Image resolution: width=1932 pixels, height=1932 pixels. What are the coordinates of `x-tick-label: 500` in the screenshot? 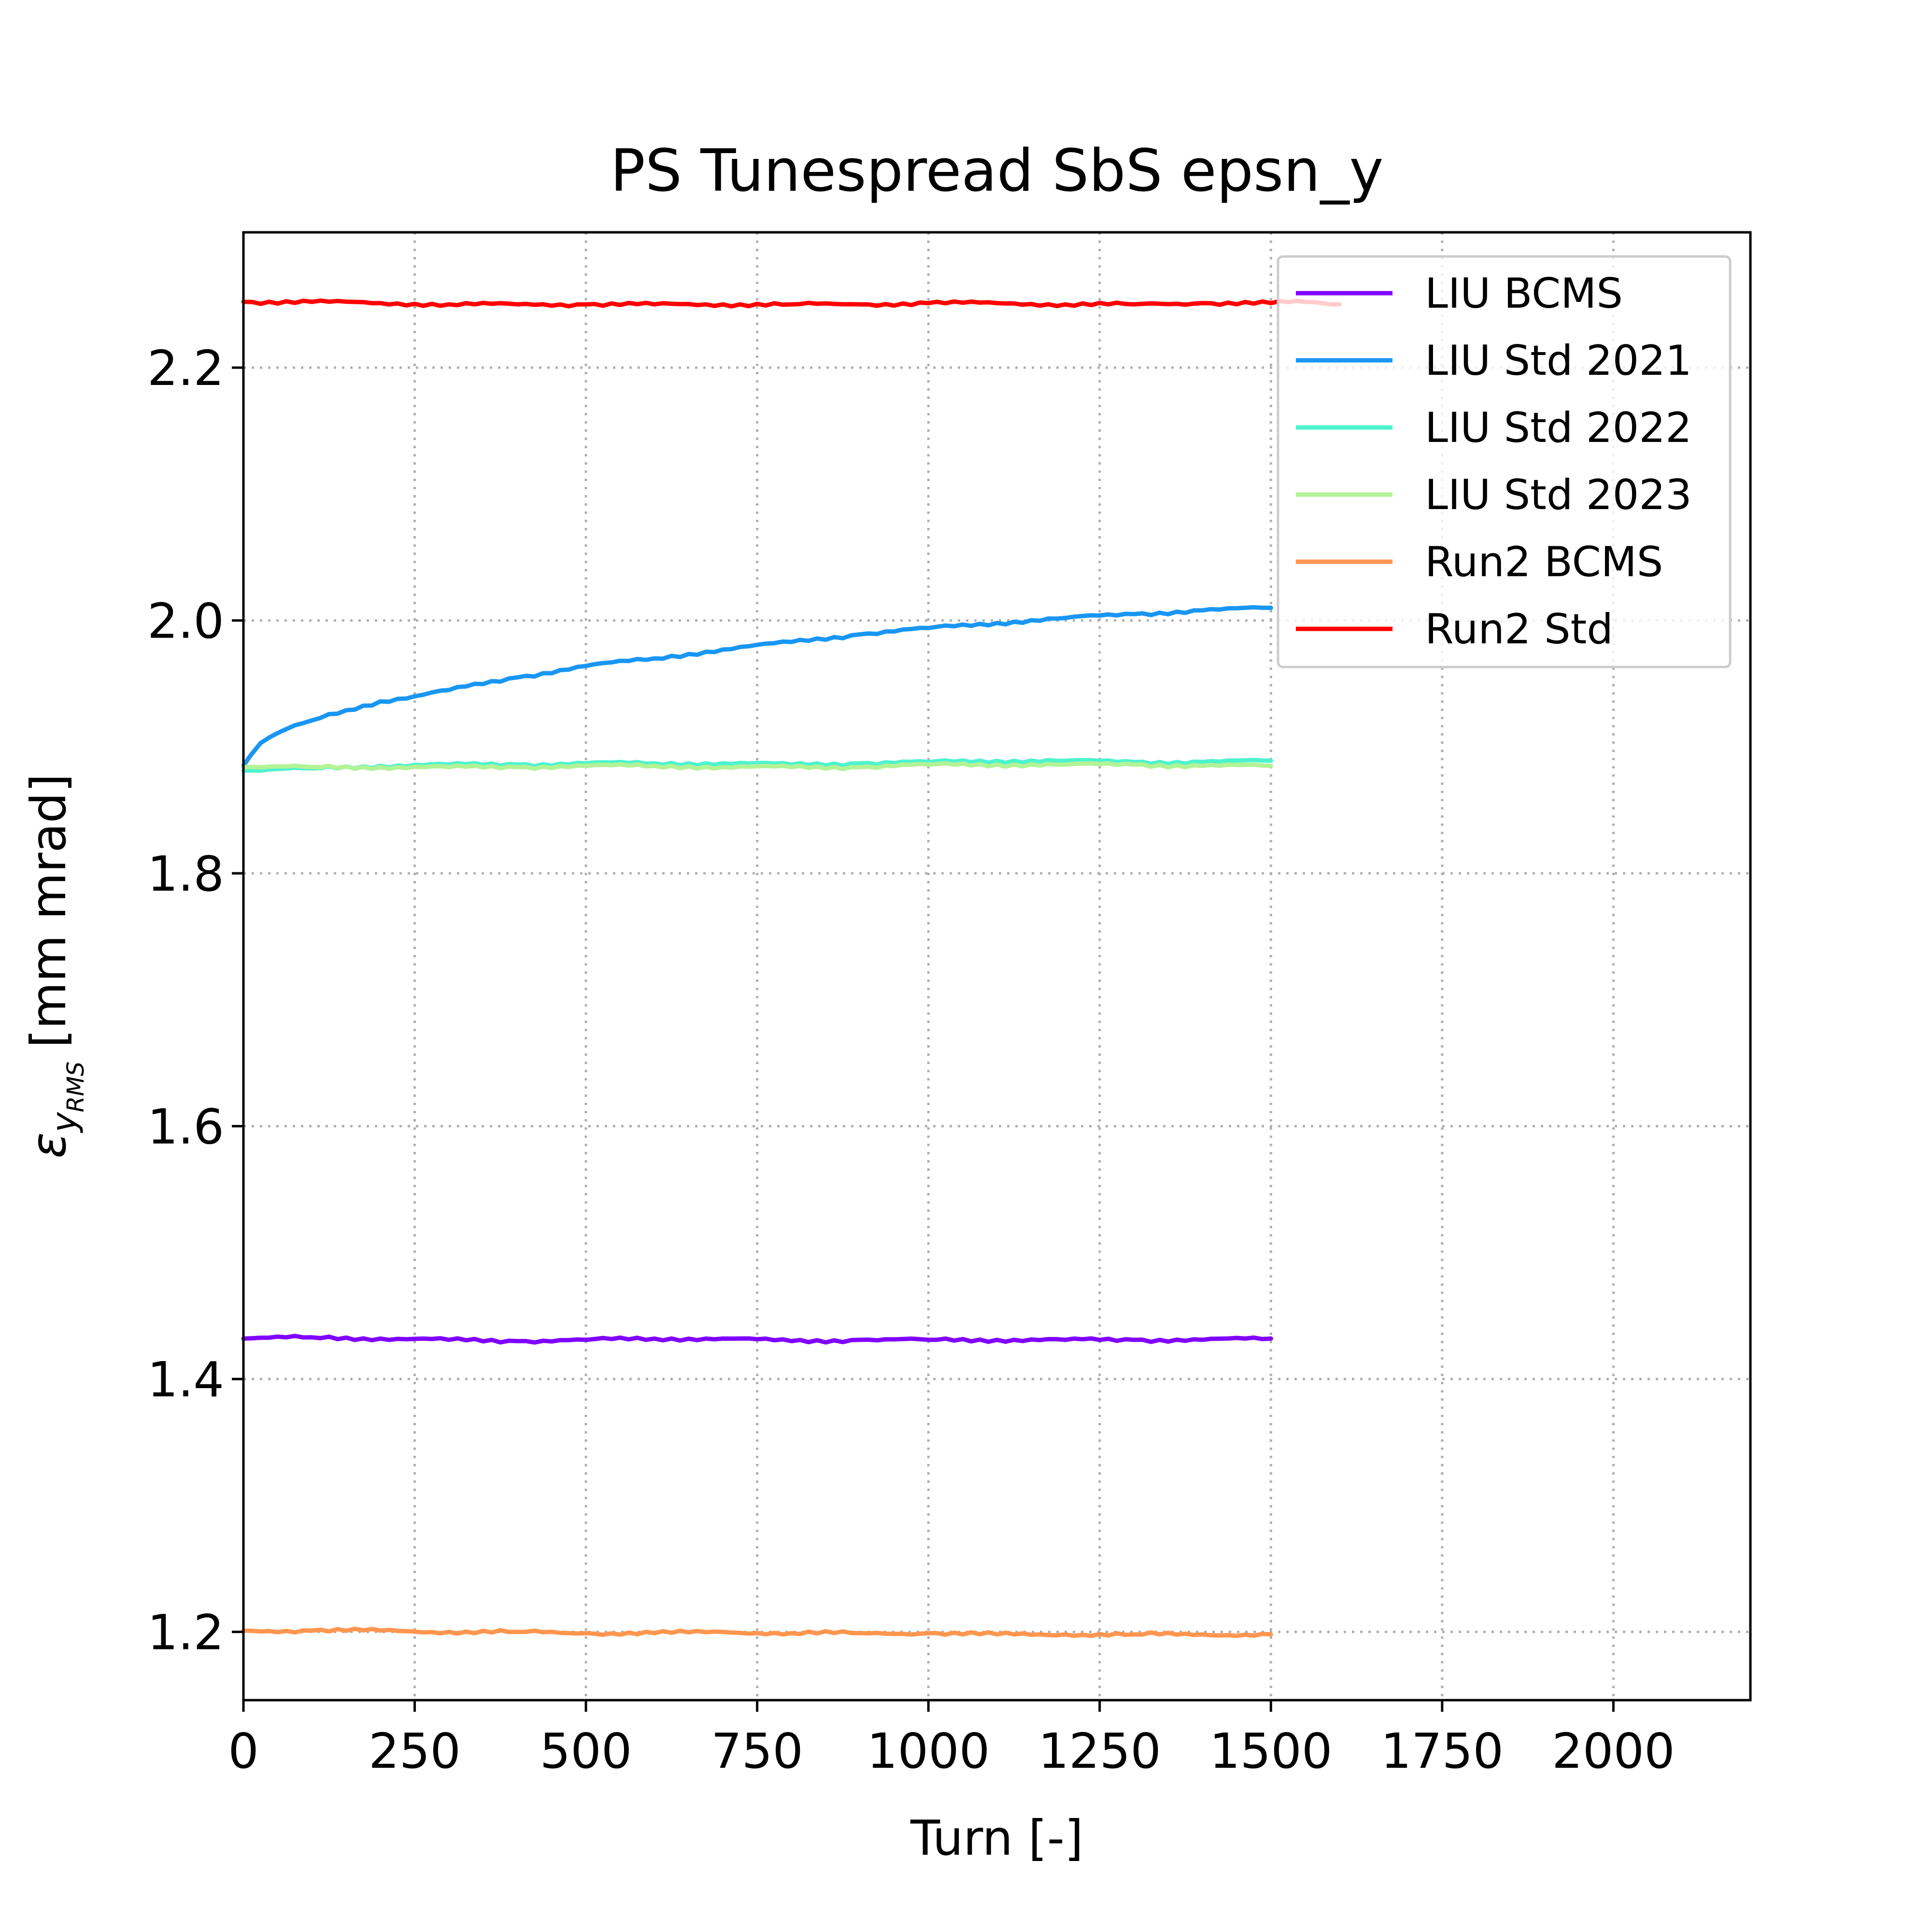 It's located at (586, 1751).